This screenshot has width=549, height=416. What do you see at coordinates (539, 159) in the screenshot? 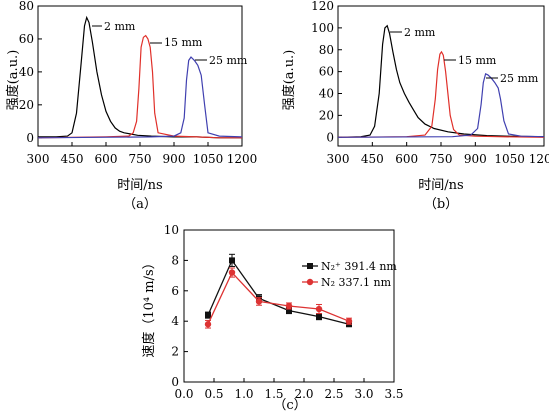
I see `panel-b-x-tick-label: 1200` at bounding box center [539, 159].